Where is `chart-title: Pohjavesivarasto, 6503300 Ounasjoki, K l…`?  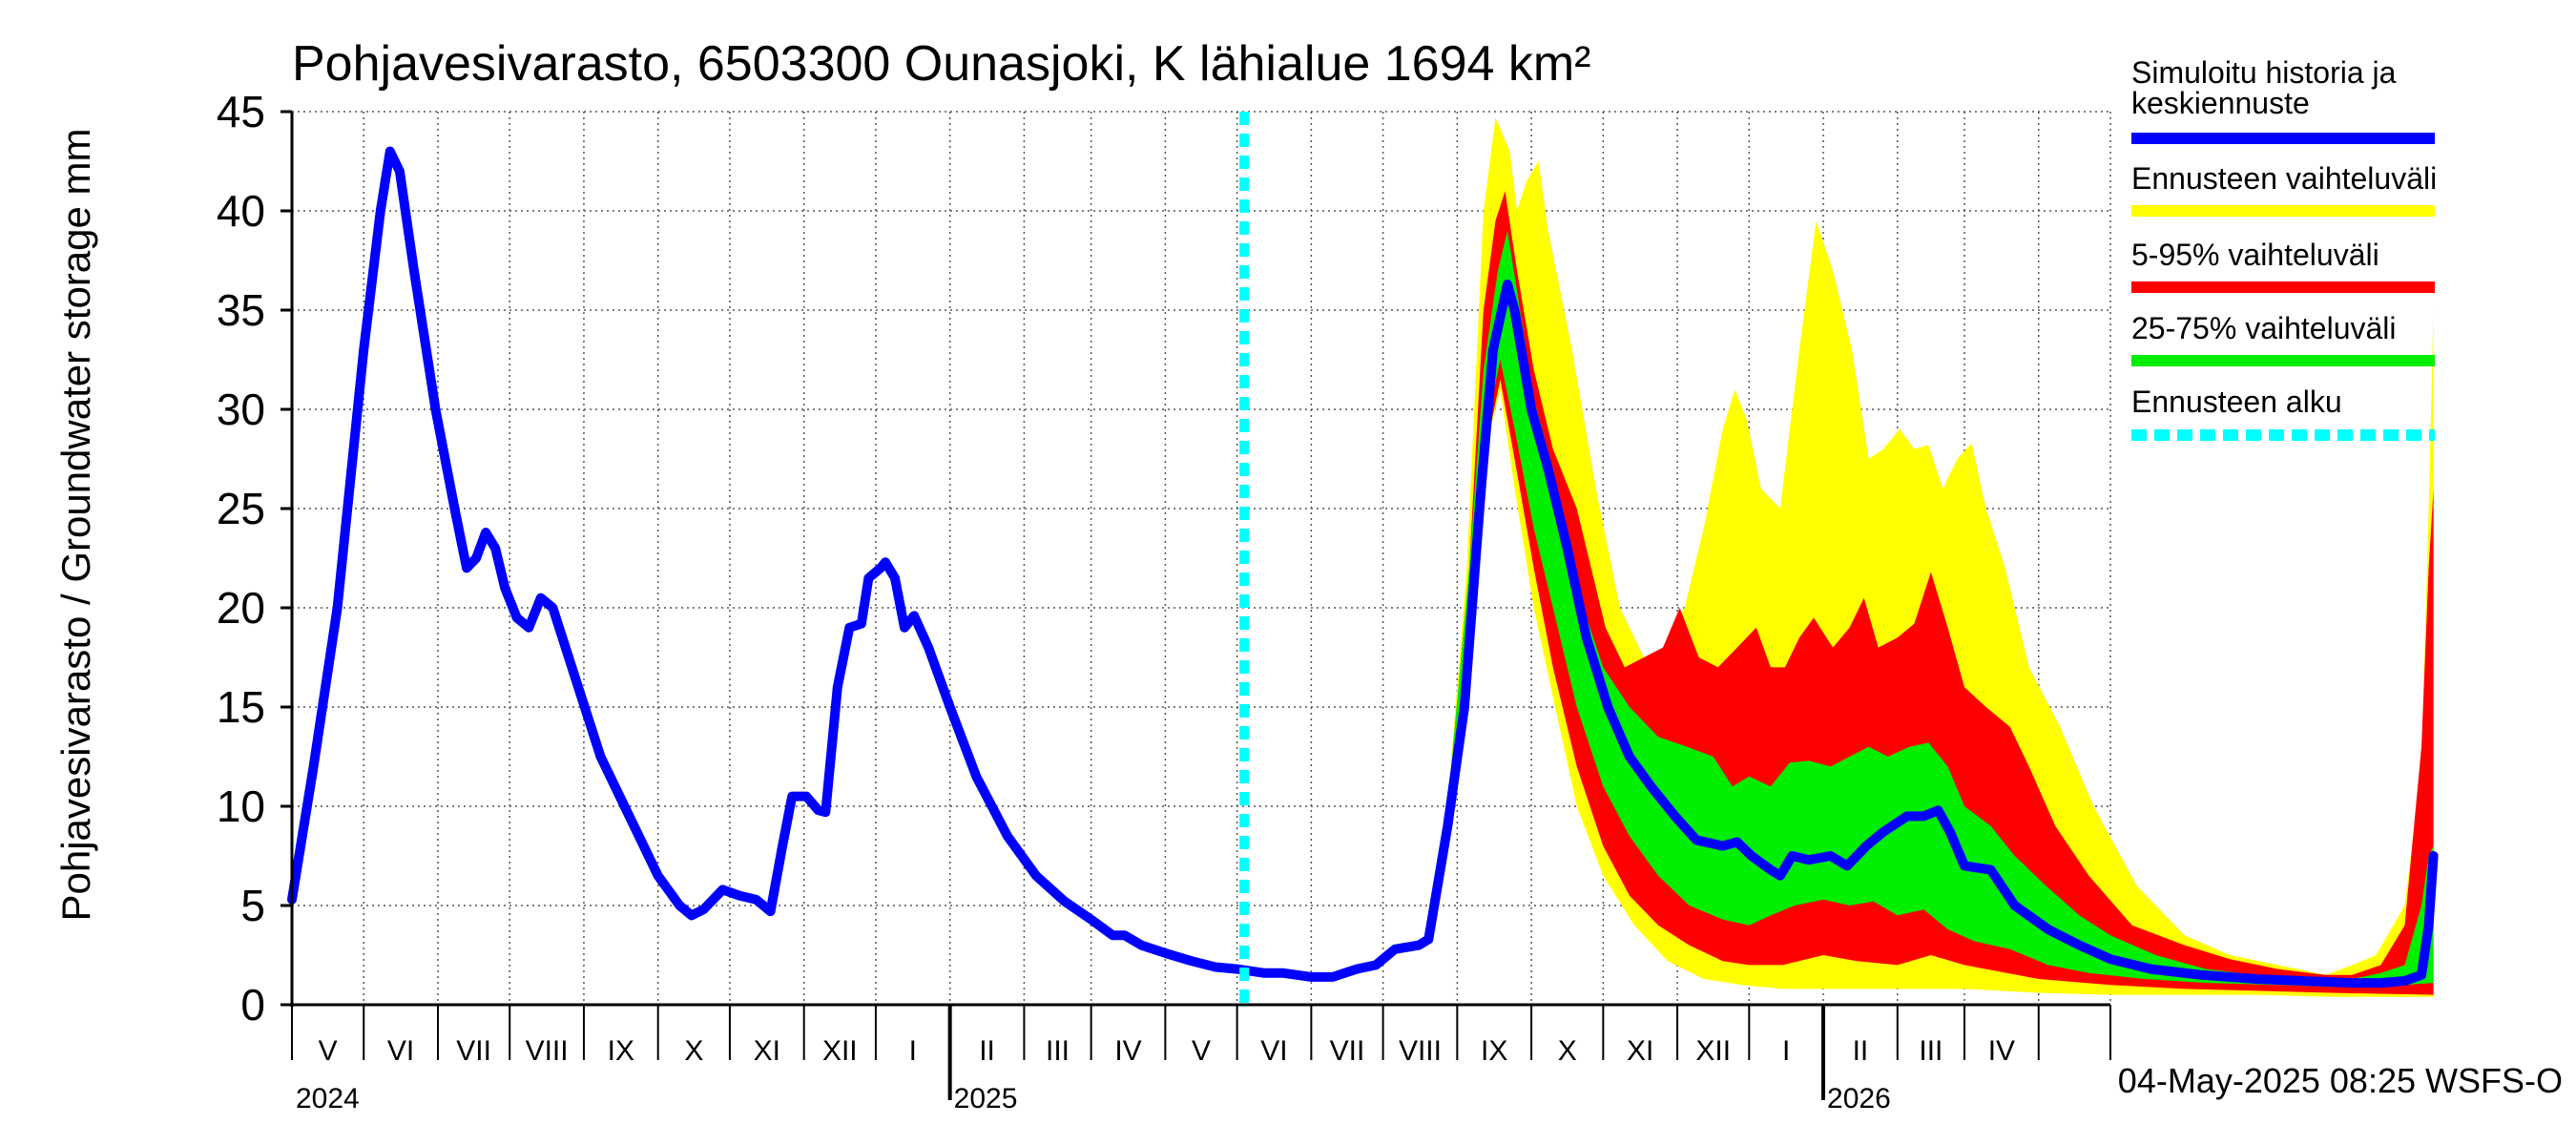
chart-title: Pohjavesivarasto, 6503300 Ounasjoki, K l… is located at coordinates (941, 64).